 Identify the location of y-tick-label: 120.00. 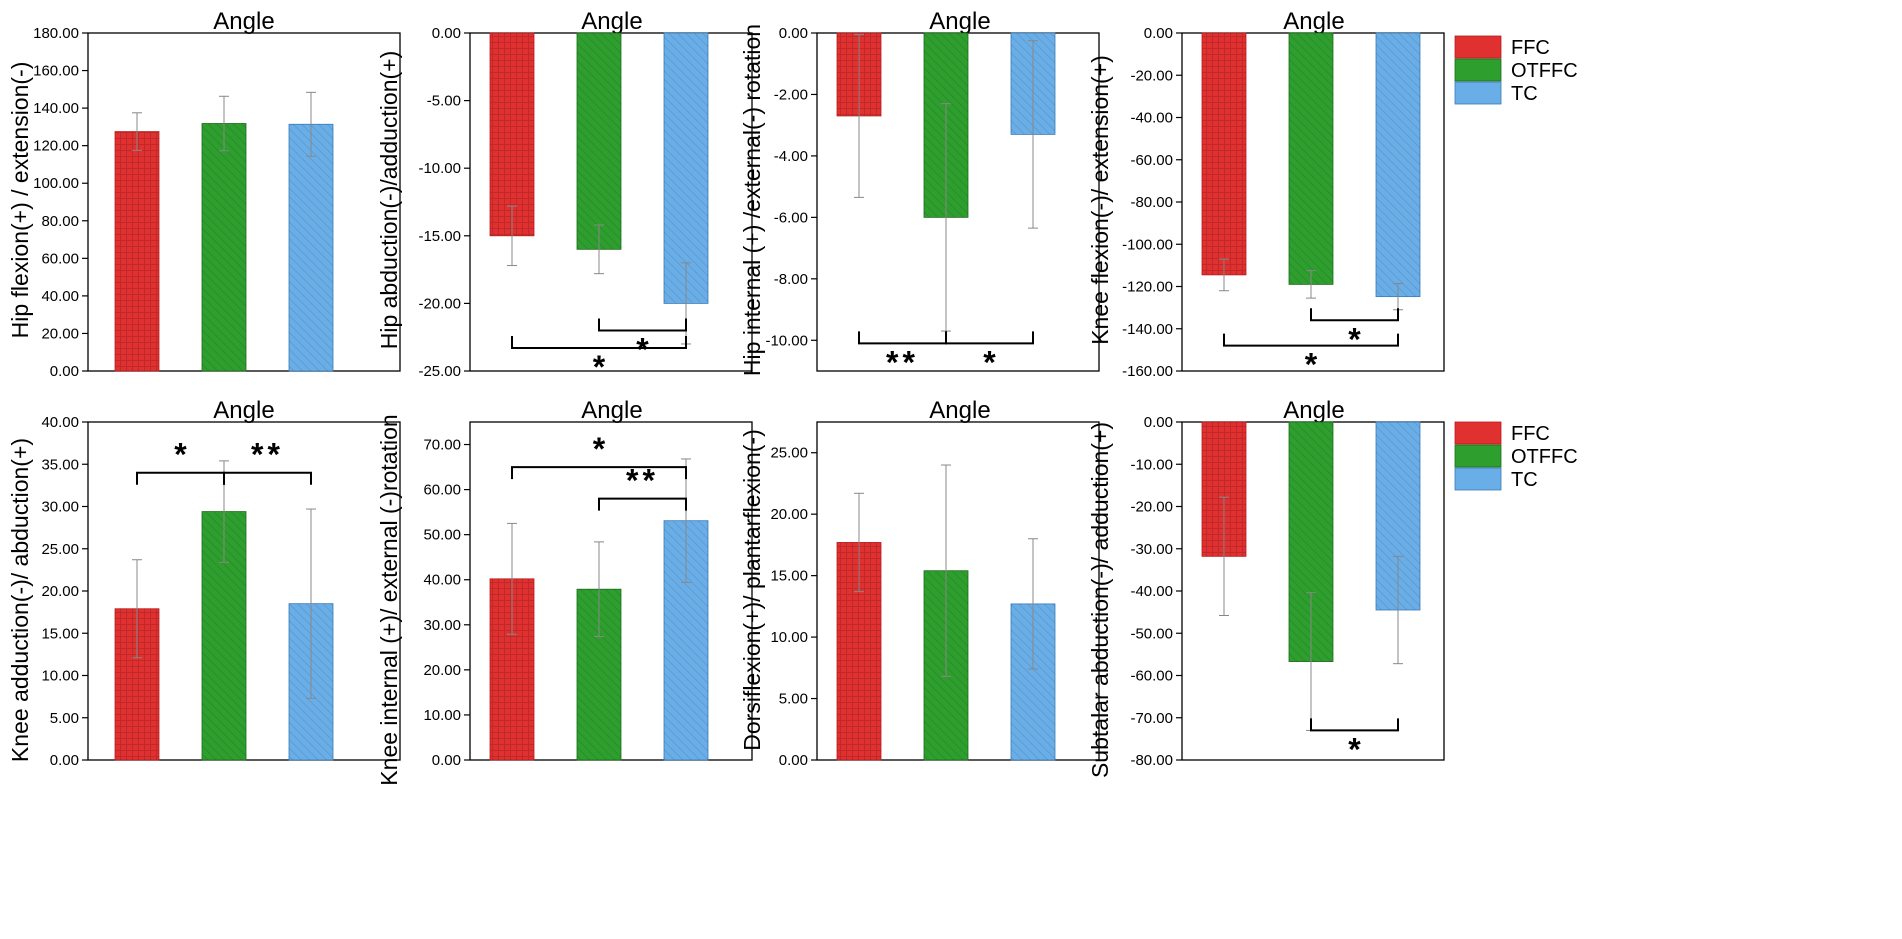
(56, 146).